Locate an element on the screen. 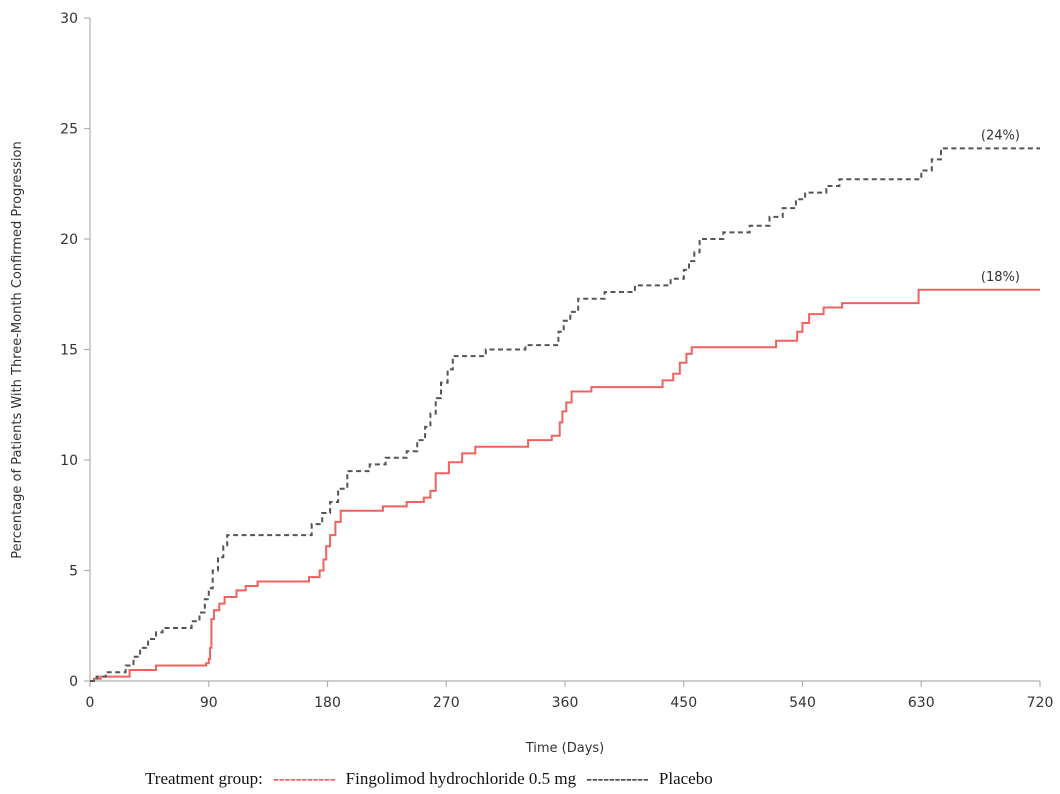  end-labels: (18%) (24%) is located at coordinates (1000, 206).